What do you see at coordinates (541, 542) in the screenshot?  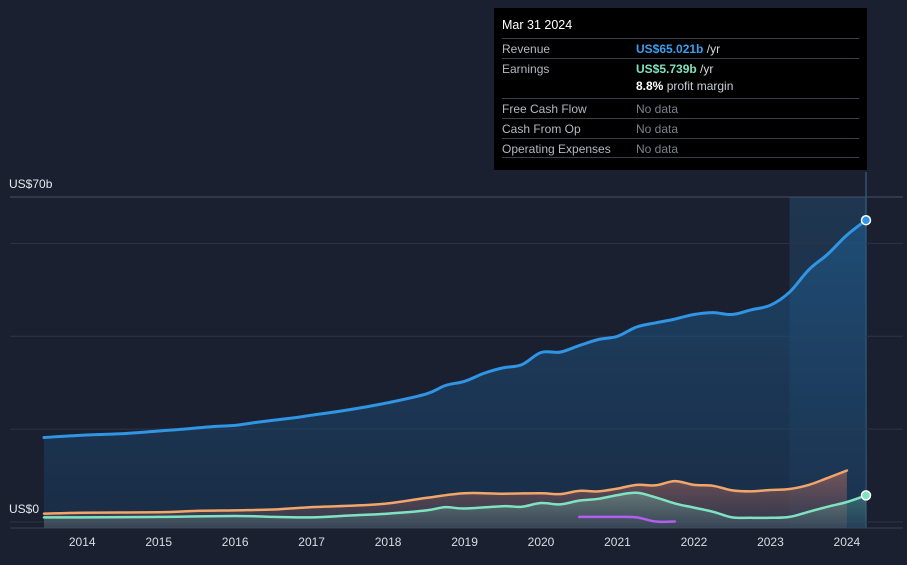 I see `x-tick-label: 2020` at bounding box center [541, 542].